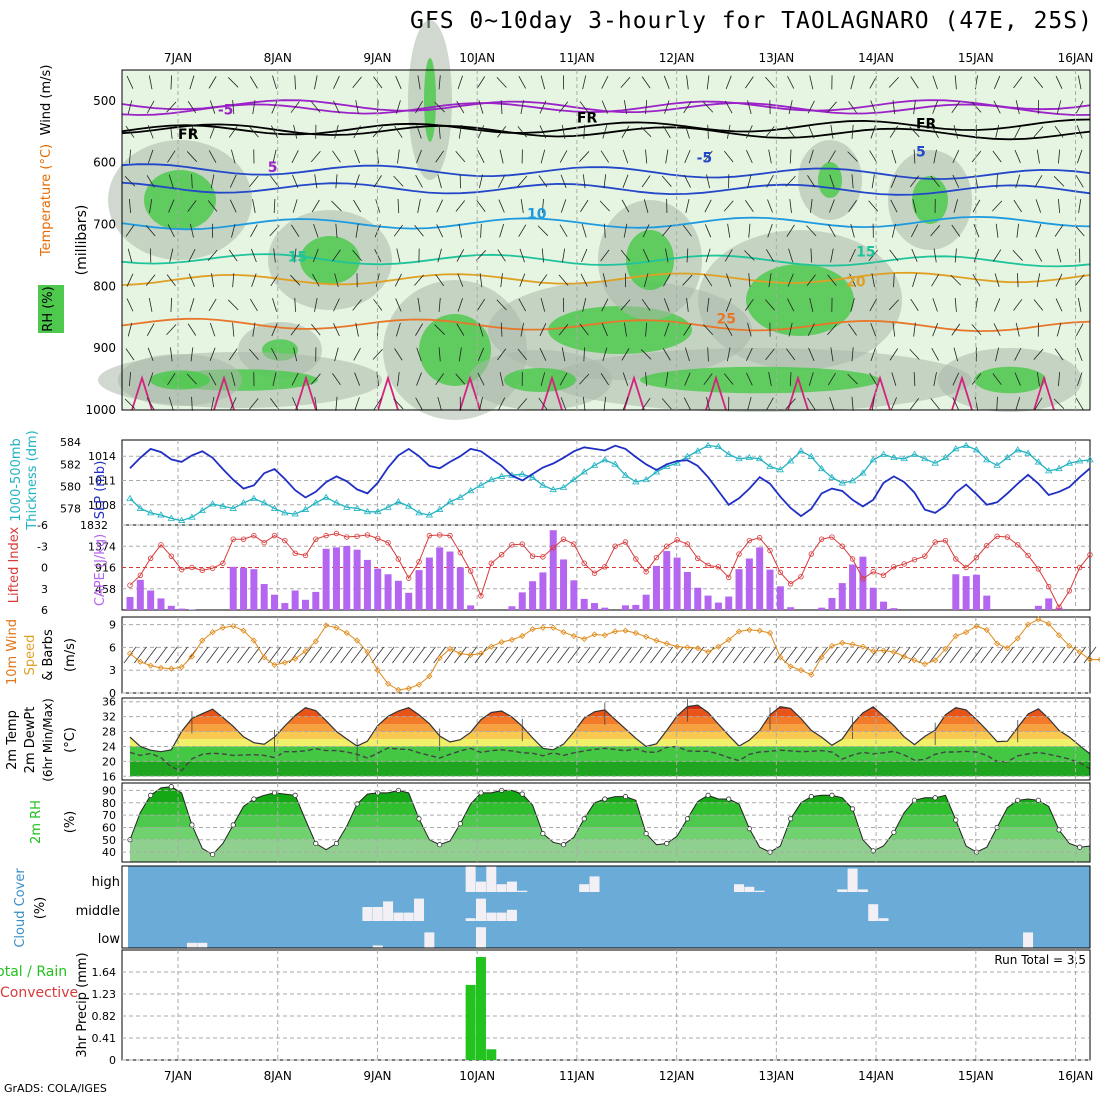 The height and width of the screenshot is (1100, 1100). I want to click on temp-band, so click(610, 720).